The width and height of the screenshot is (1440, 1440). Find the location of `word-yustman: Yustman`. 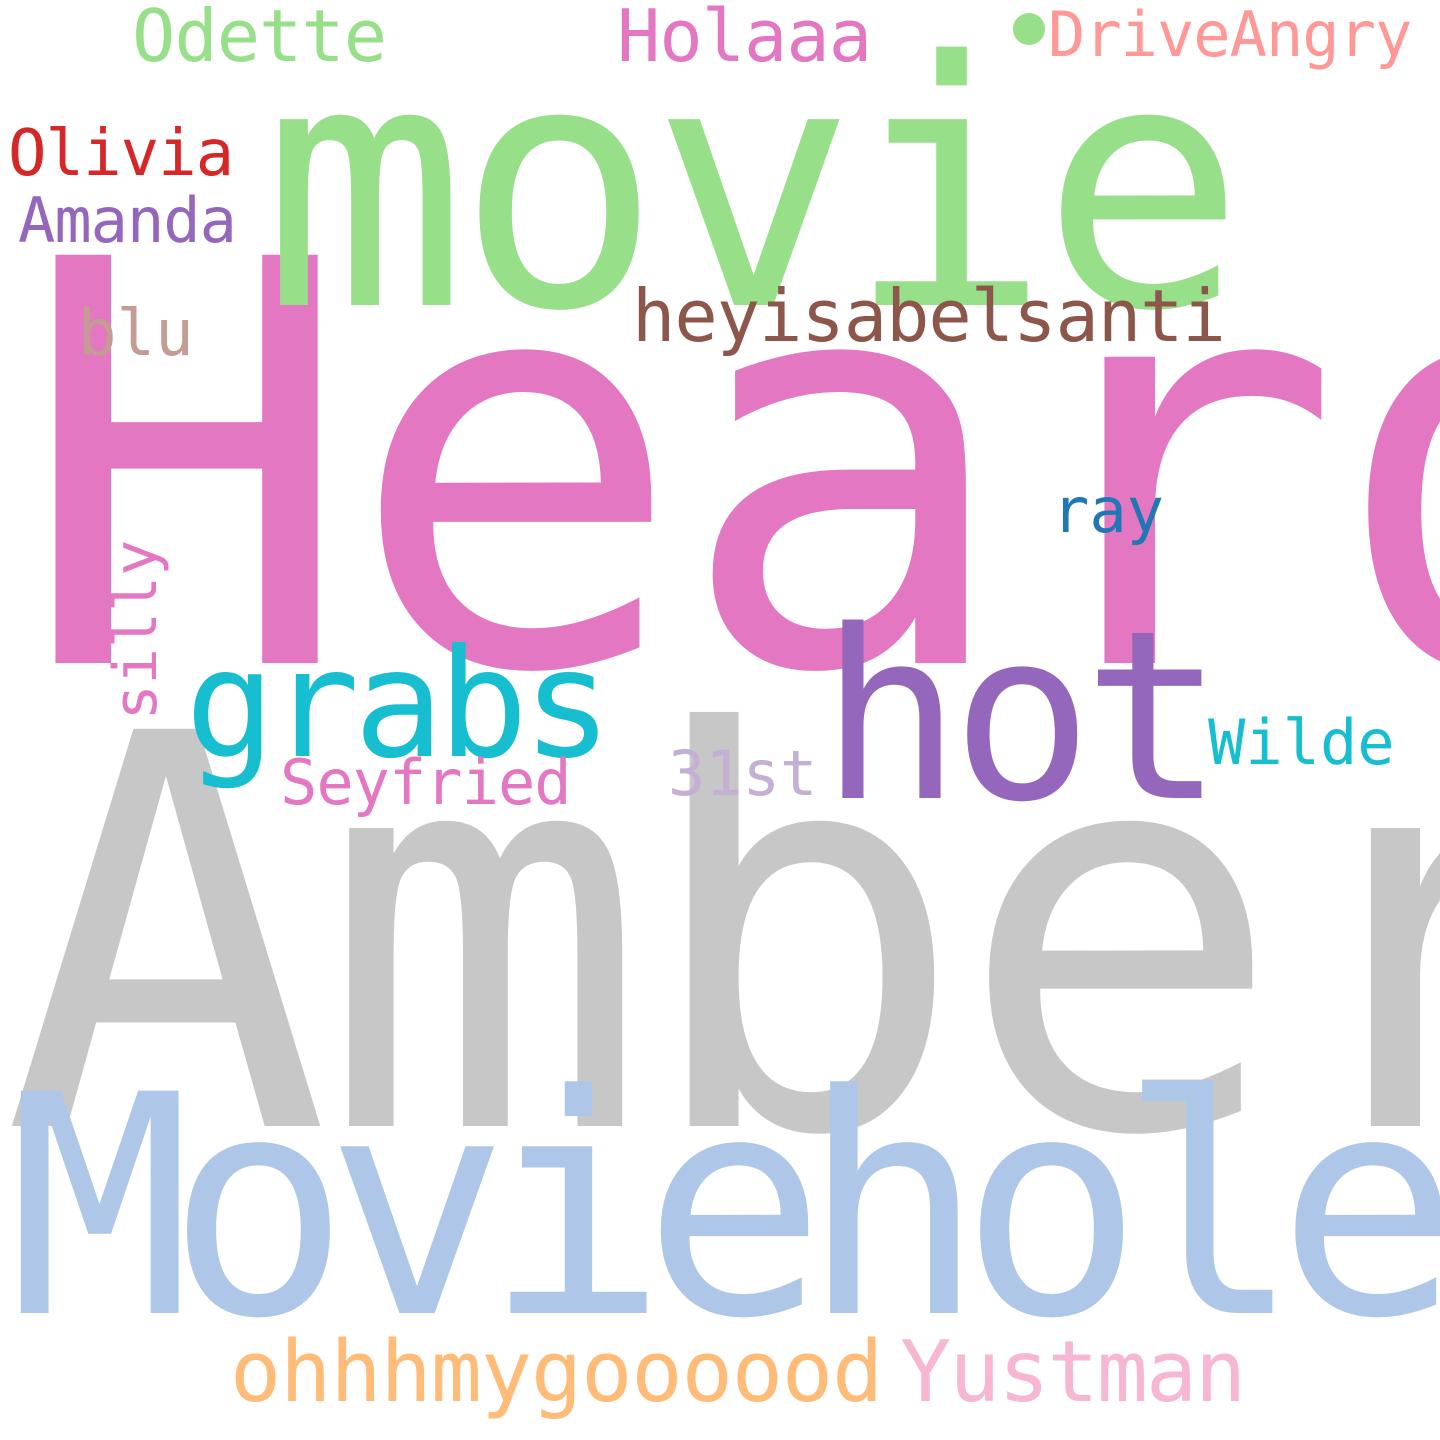

word-yustman: Yustman is located at coordinates (1073, 1372).